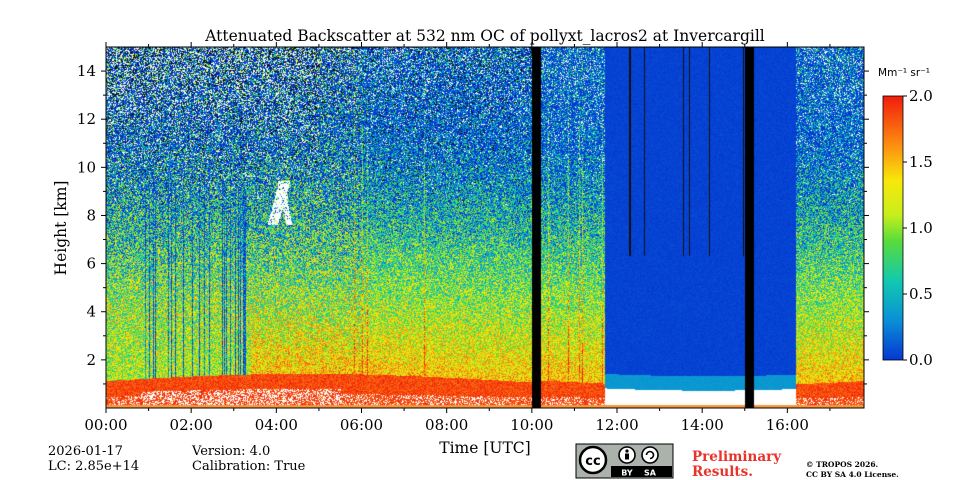 The width and height of the screenshot is (960, 480). What do you see at coordinates (91, 360) in the screenshot?
I see `y-tick-label: 2` at bounding box center [91, 360].